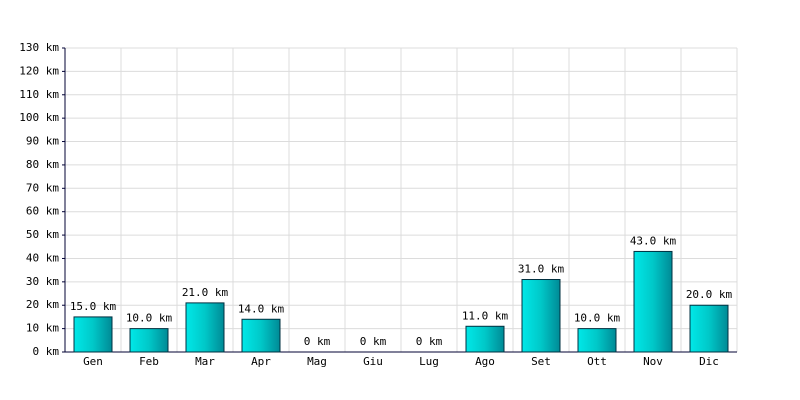 The image size is (800, 400). Describe the element at coordinates (261, 308) in the screenshot. I see `value-label: 14.0 km` at that location.